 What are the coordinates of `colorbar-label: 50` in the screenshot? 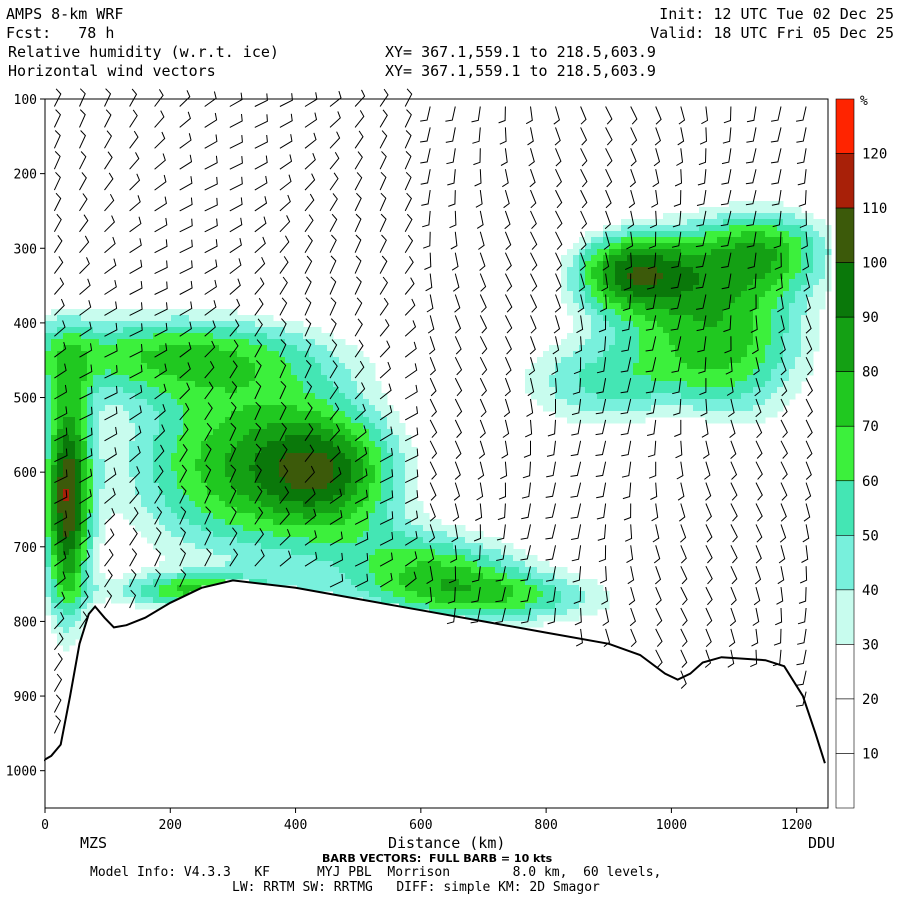 It's located at (870, 536).